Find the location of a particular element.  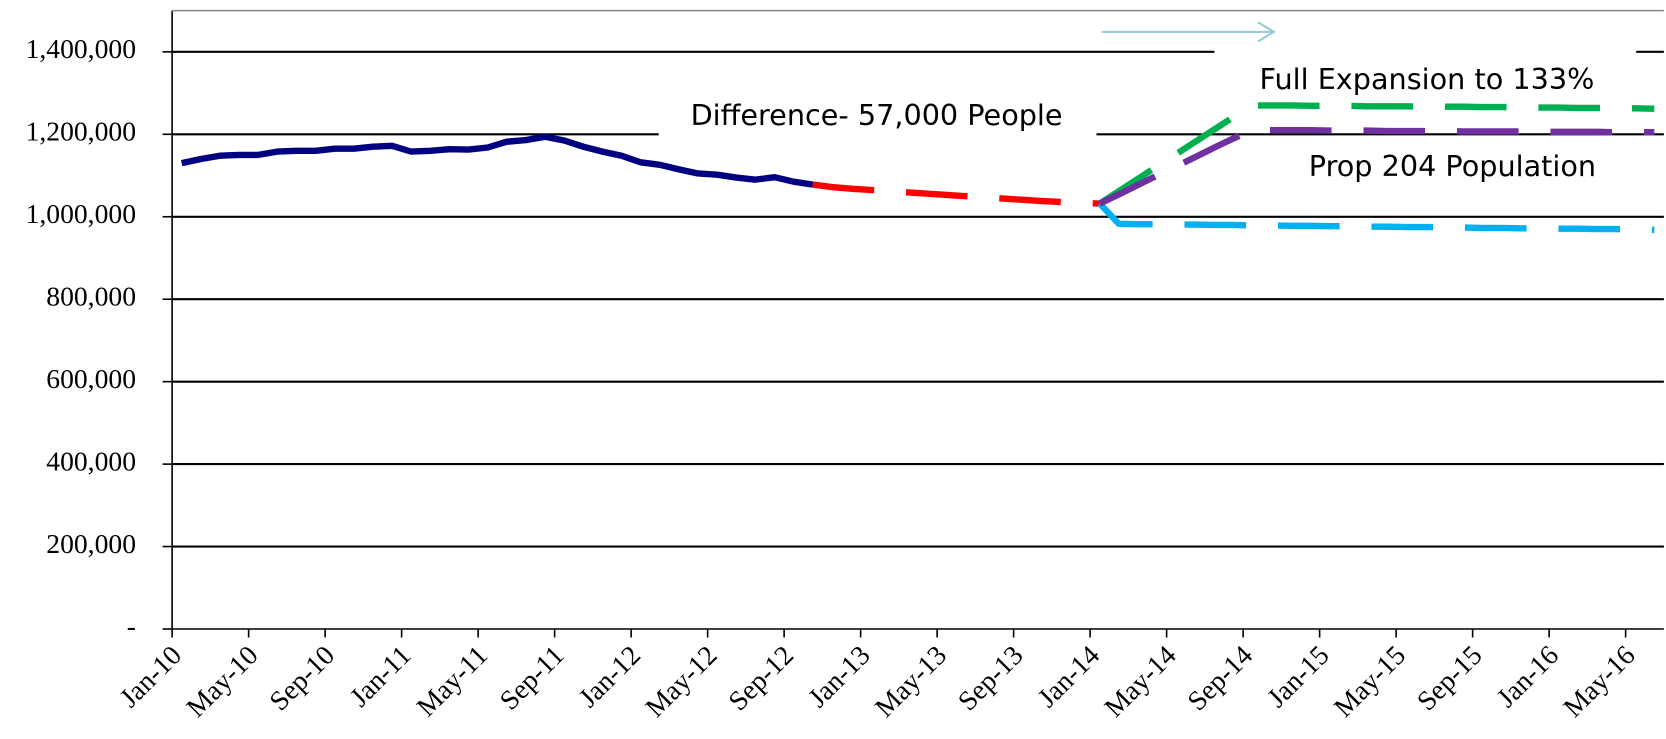

y-tick-label: 1,200,000 is located at coordinates (81, 131).